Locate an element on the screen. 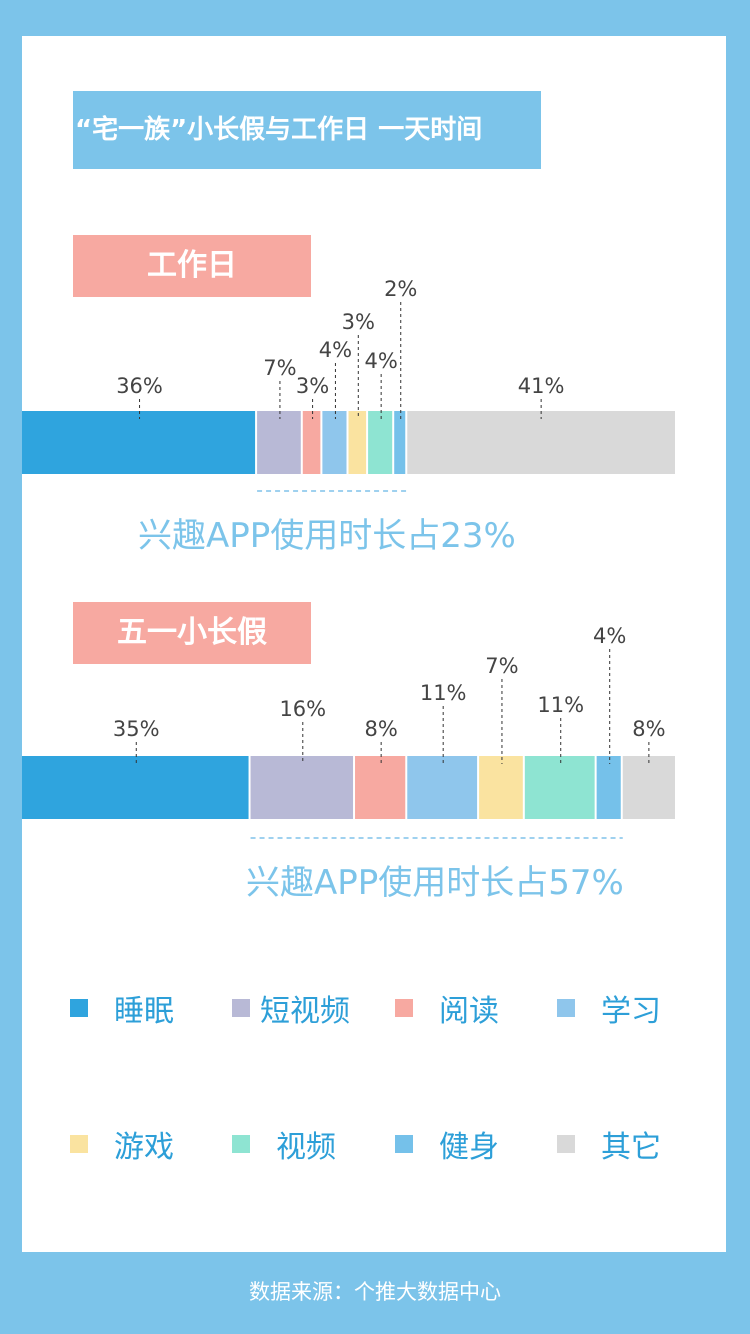  bar-holiday-study is located at coordinates (442, 787).